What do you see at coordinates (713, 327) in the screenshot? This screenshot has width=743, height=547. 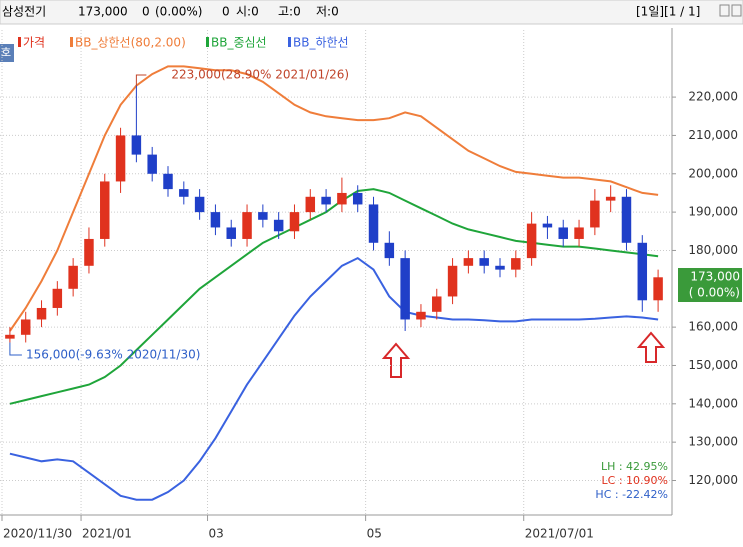 I see `y-tick-label: 160,000` at bounding box center [713, 327].